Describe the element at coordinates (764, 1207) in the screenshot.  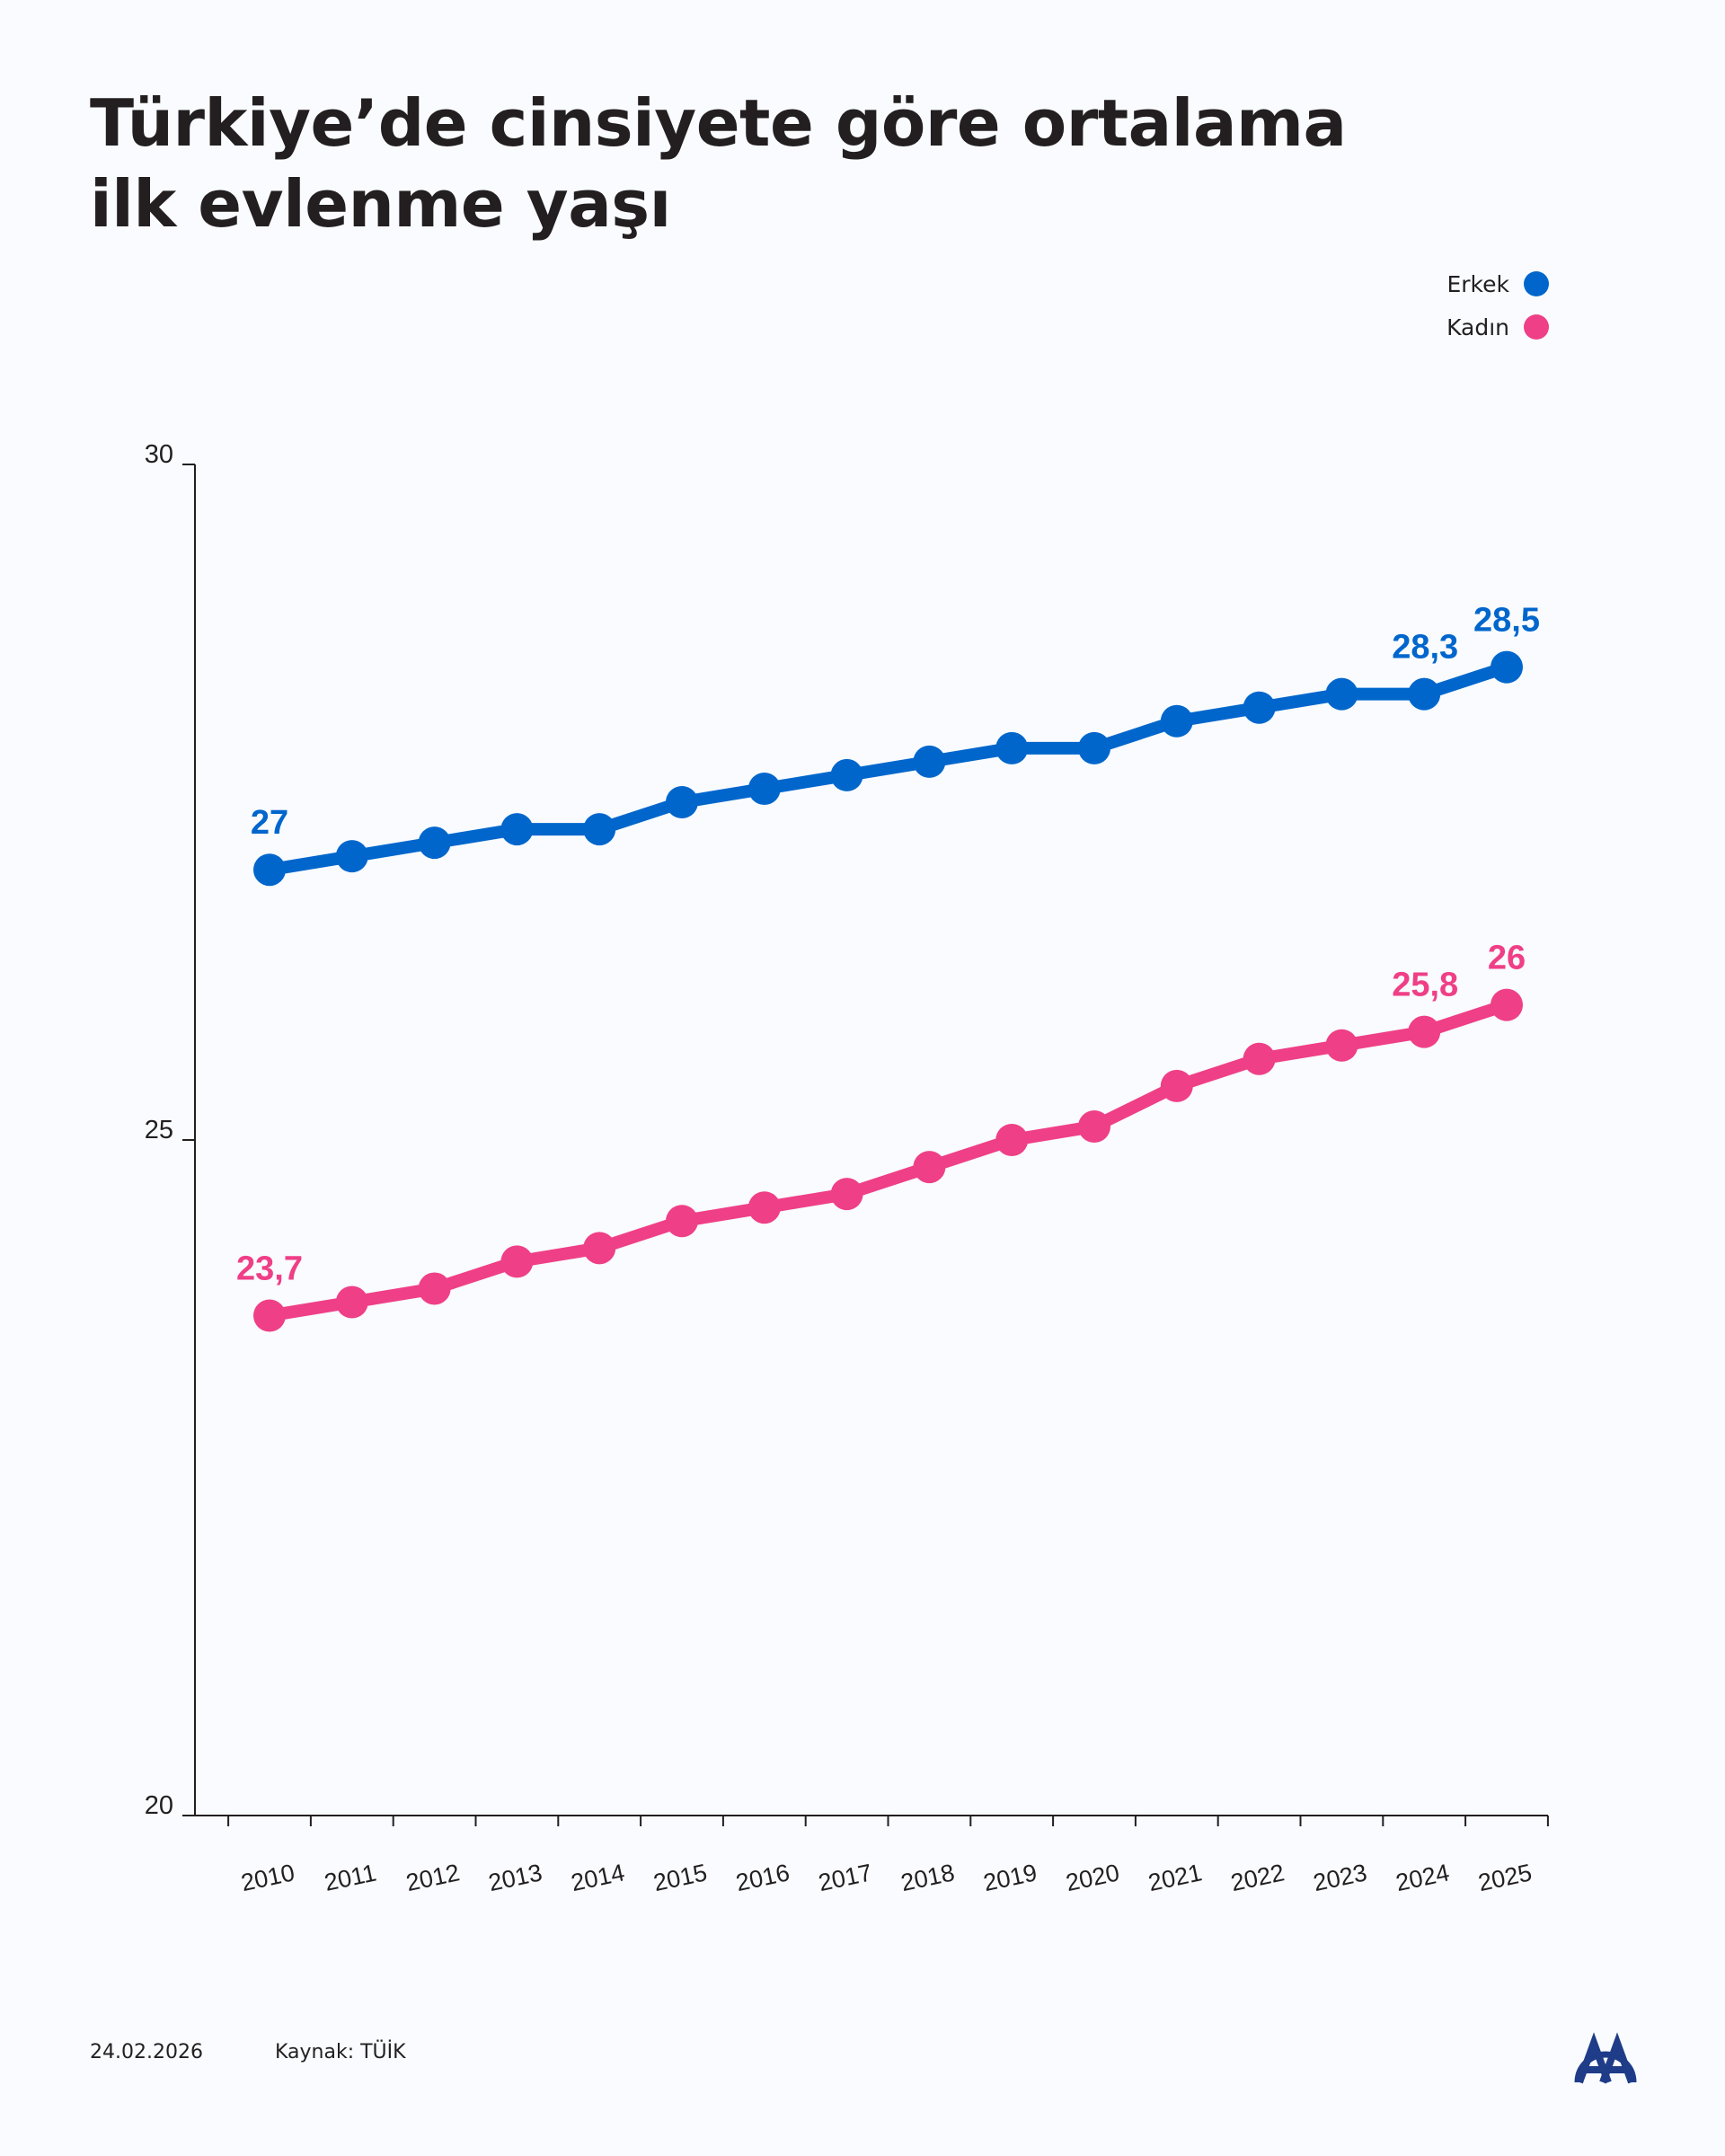
I see `data-point-kadın-2016` at that location.